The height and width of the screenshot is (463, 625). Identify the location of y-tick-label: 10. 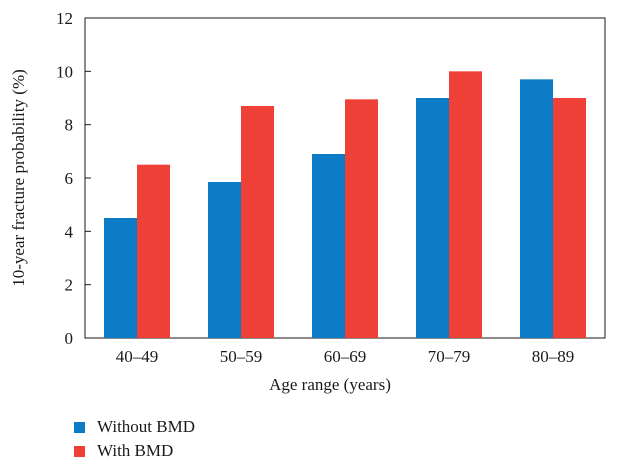
(64, 71).